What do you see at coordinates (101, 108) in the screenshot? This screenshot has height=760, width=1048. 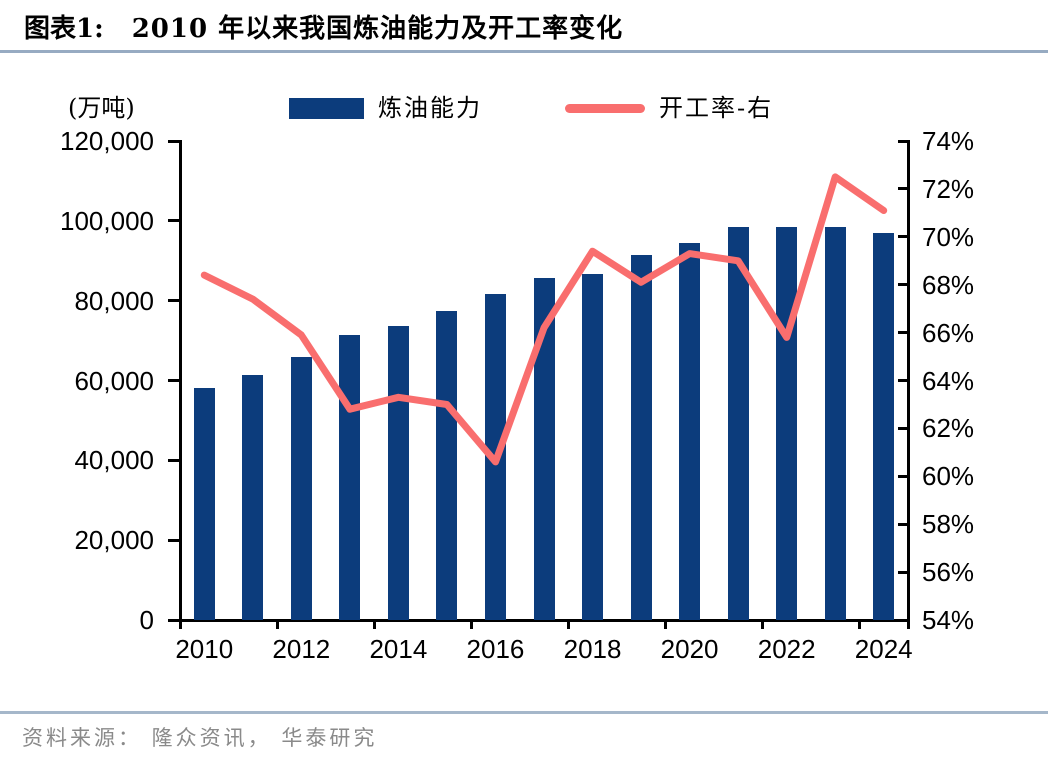 I see `left-axis-unit-label: (万吨)` at bounding box center [101, 108].